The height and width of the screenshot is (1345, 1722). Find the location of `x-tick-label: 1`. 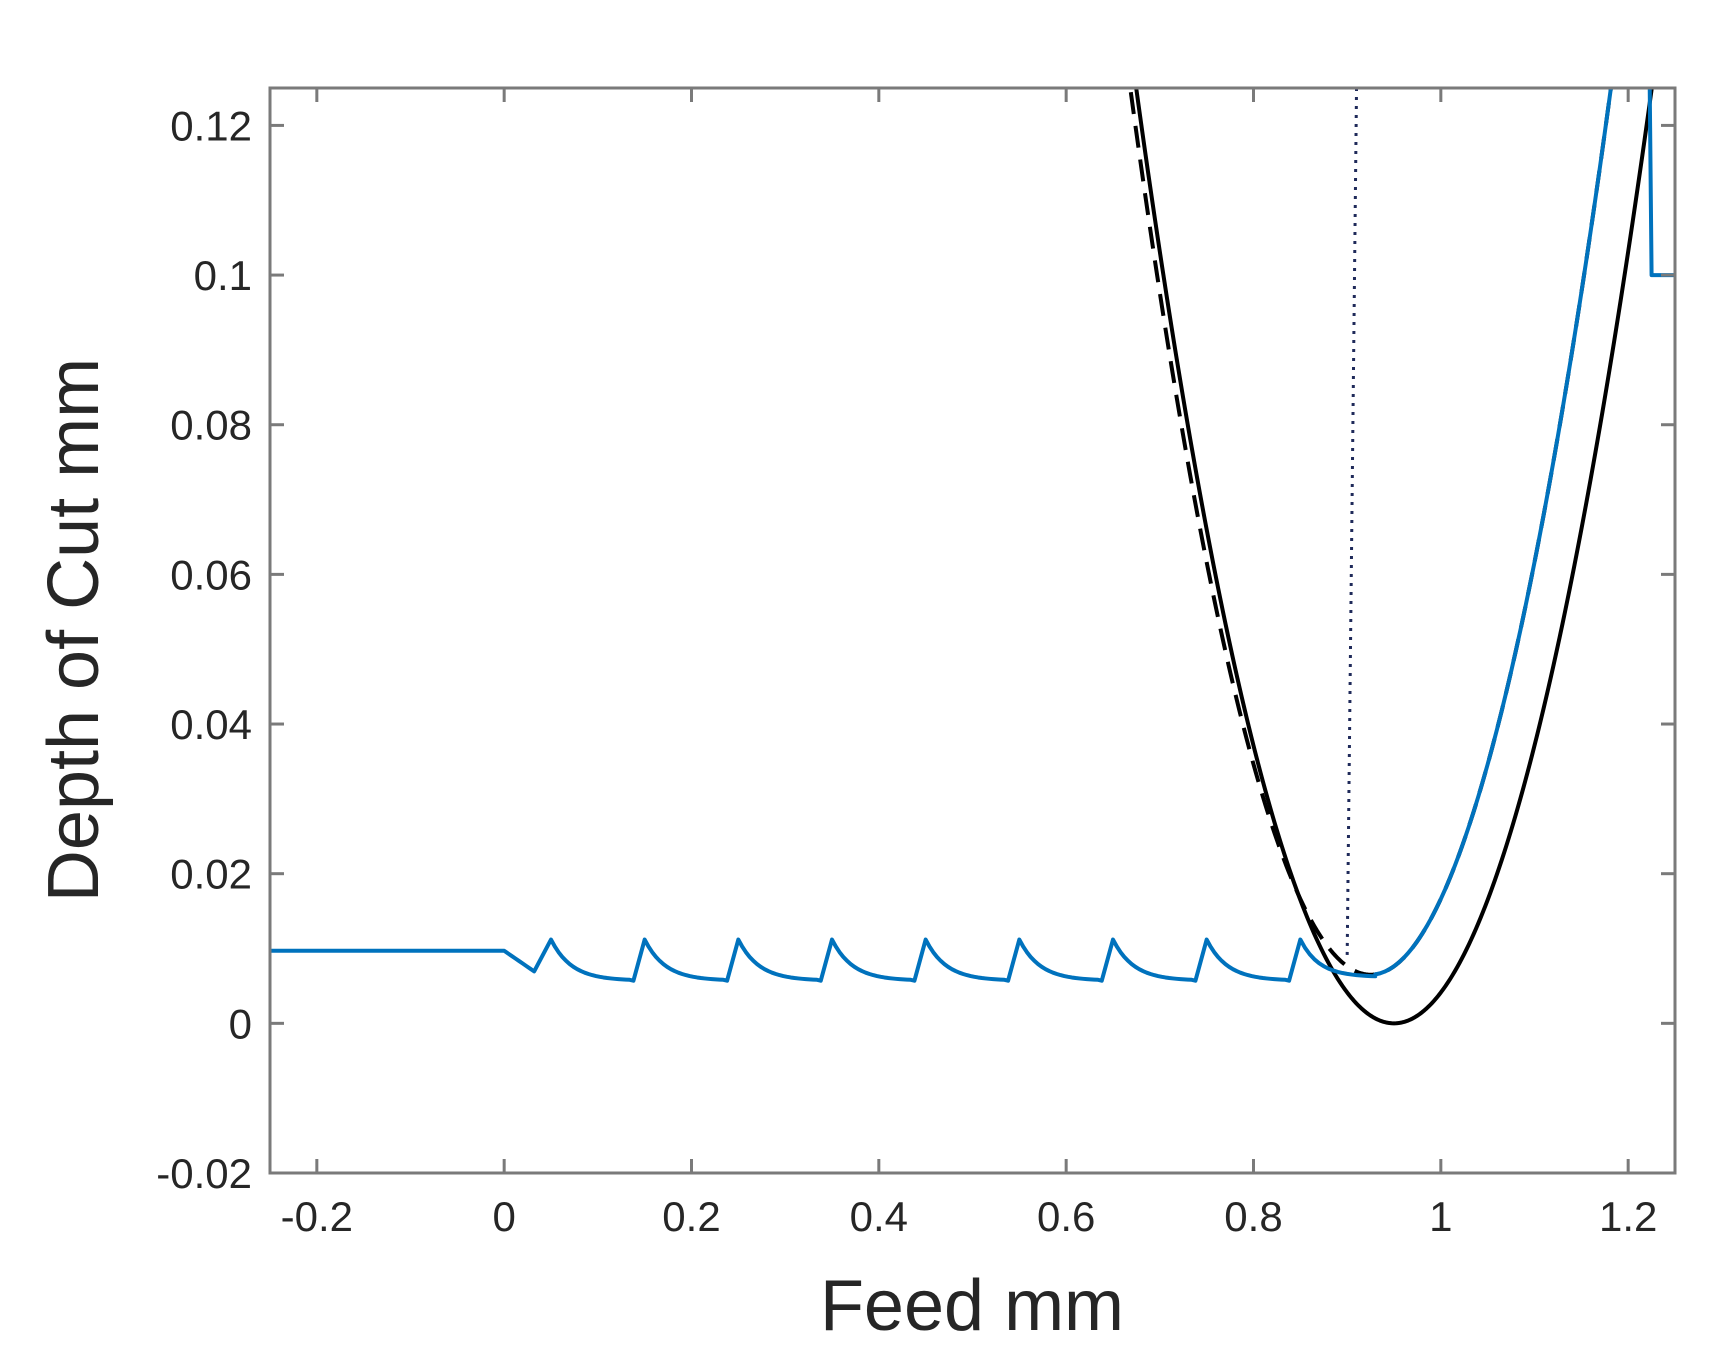

x-tick-label: 1 is located at coordinates (1440, 1216).